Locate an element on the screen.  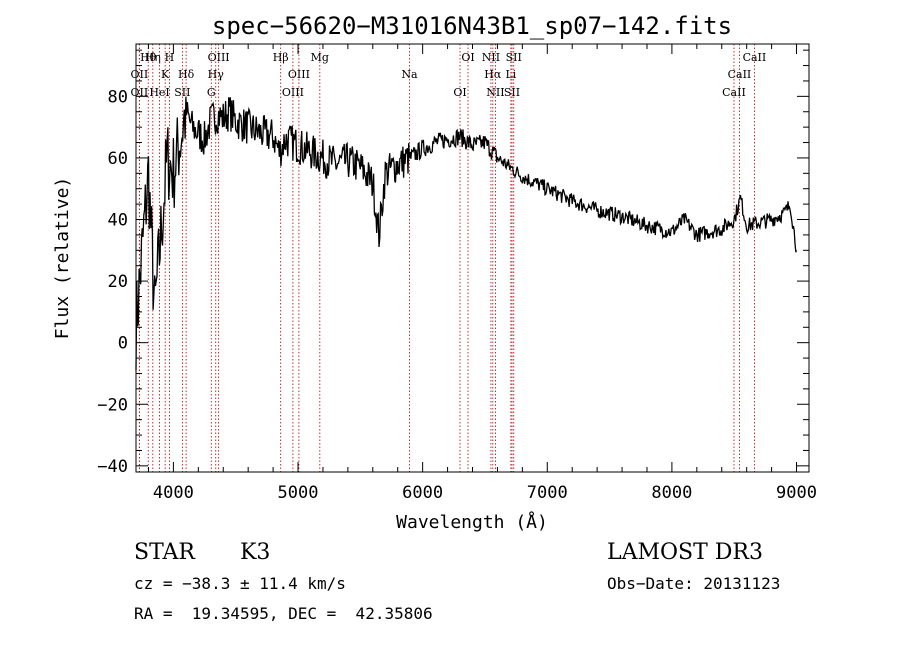
x-tick-label: 9000 is located at coordinates (796, 493).